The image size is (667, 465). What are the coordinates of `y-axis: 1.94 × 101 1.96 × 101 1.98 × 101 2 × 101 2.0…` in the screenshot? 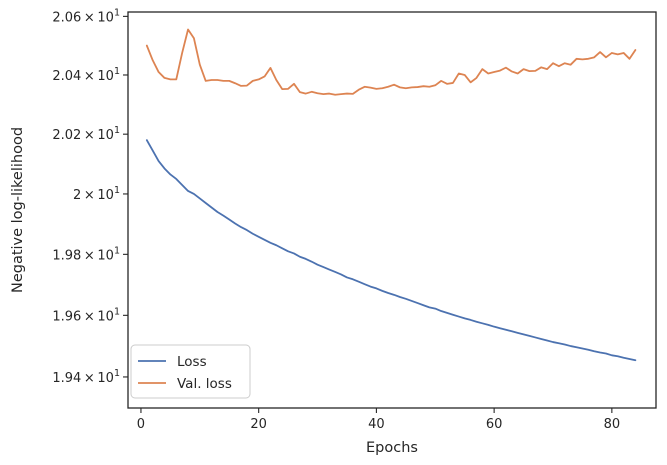 It's located at (90, 196).